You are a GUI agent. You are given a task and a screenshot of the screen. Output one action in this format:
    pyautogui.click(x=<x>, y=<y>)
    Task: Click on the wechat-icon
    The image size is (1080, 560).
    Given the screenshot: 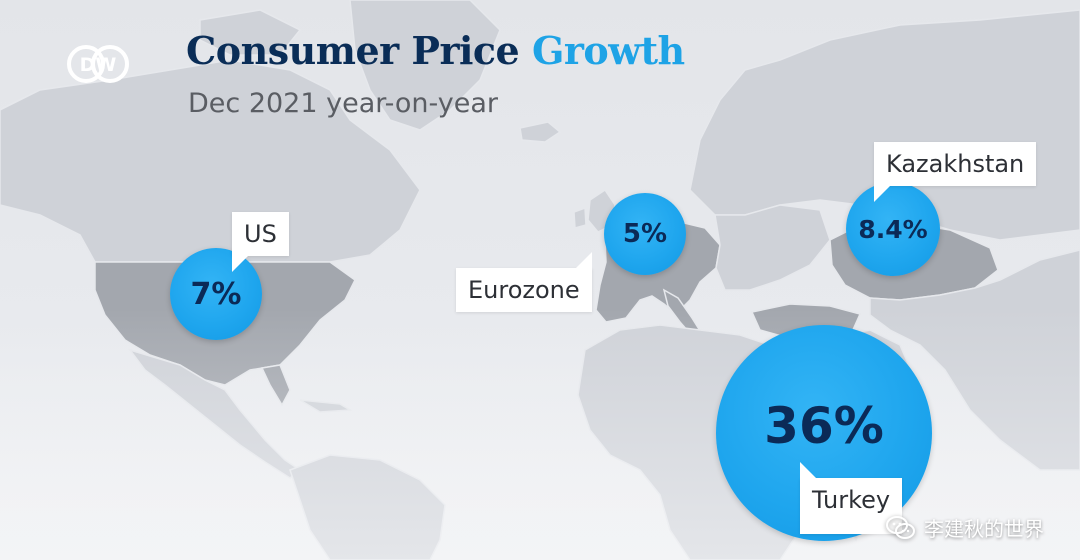 What is the action you would take?
    pyautogui.click(x=900, y=527)
    